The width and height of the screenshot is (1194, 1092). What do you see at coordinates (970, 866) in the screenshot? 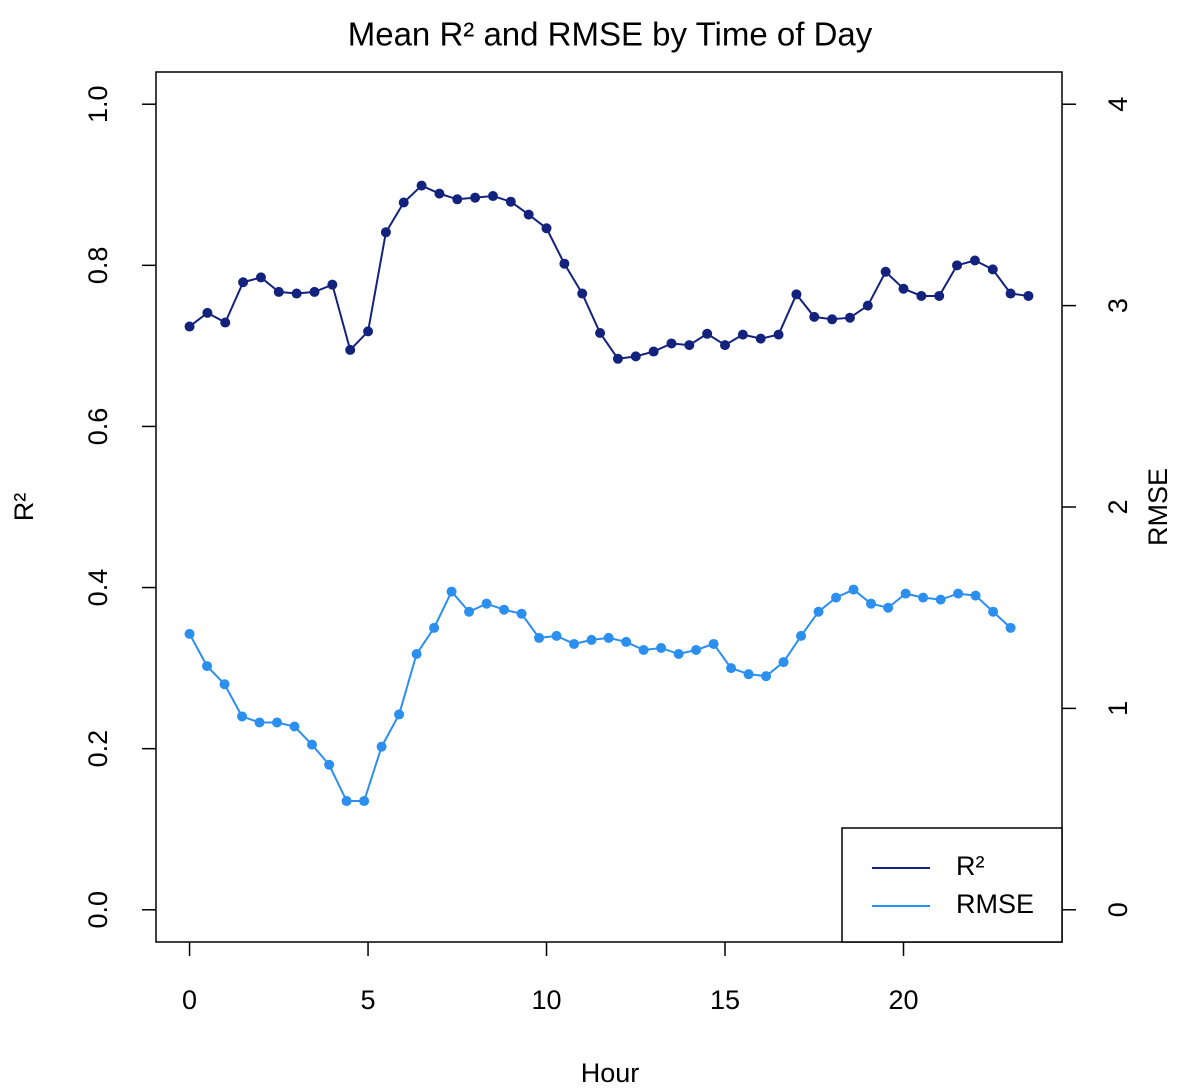
I see `legend-label: R²` at bounding box center [970, 866].